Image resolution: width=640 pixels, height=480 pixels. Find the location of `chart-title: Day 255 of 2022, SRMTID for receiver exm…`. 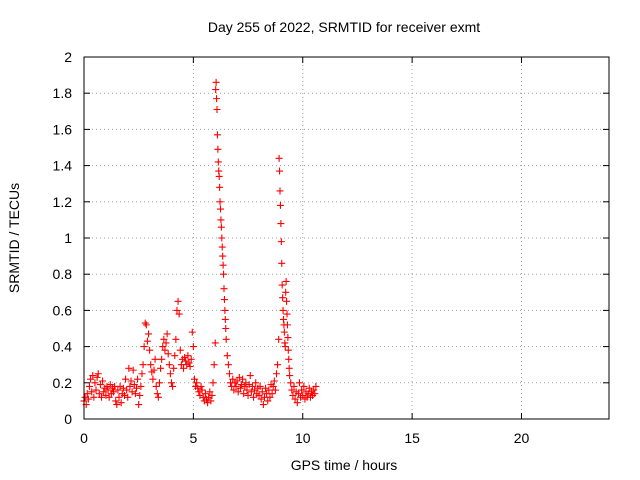

chart-title: Day 255 of 2022, SRMTID for receiver exm… is located at coordinates (344, 27).